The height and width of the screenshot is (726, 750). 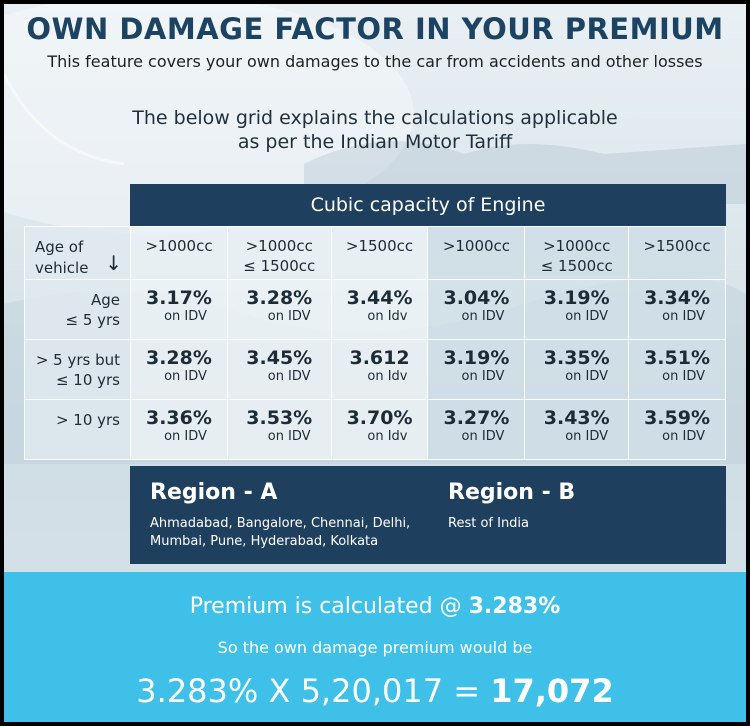 I want to click on rate-value: 3.612, so click(x=379, y=358).